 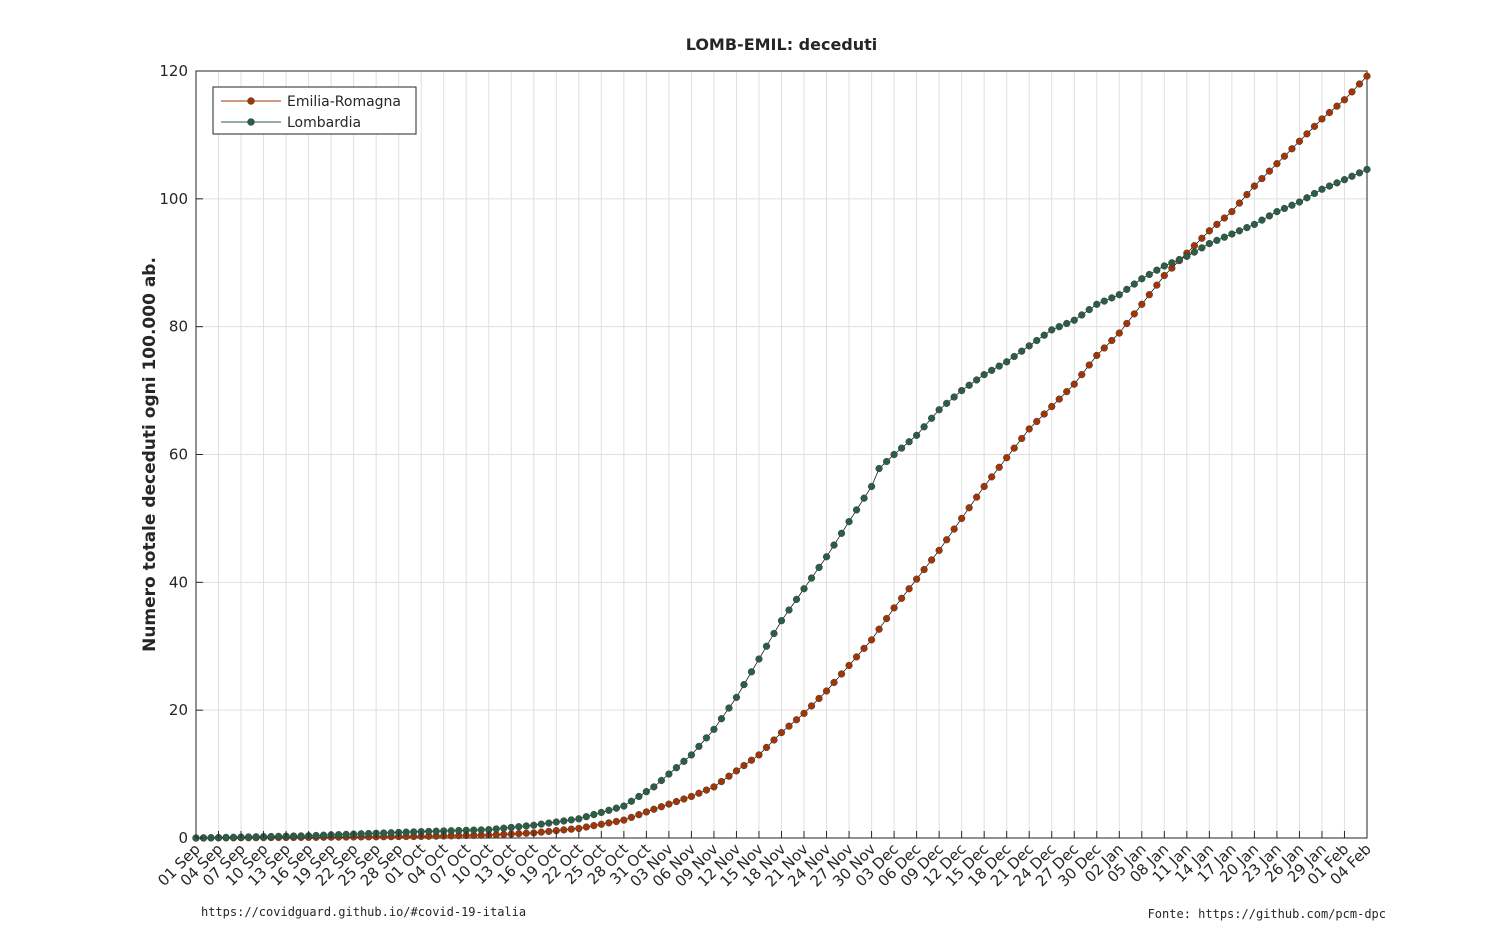 What do you see at coordinates (344, 102) in the screenshot?
I see `legend-label-emilia-romagna: Emilia-Romagna` at bounding box center [344, 102].